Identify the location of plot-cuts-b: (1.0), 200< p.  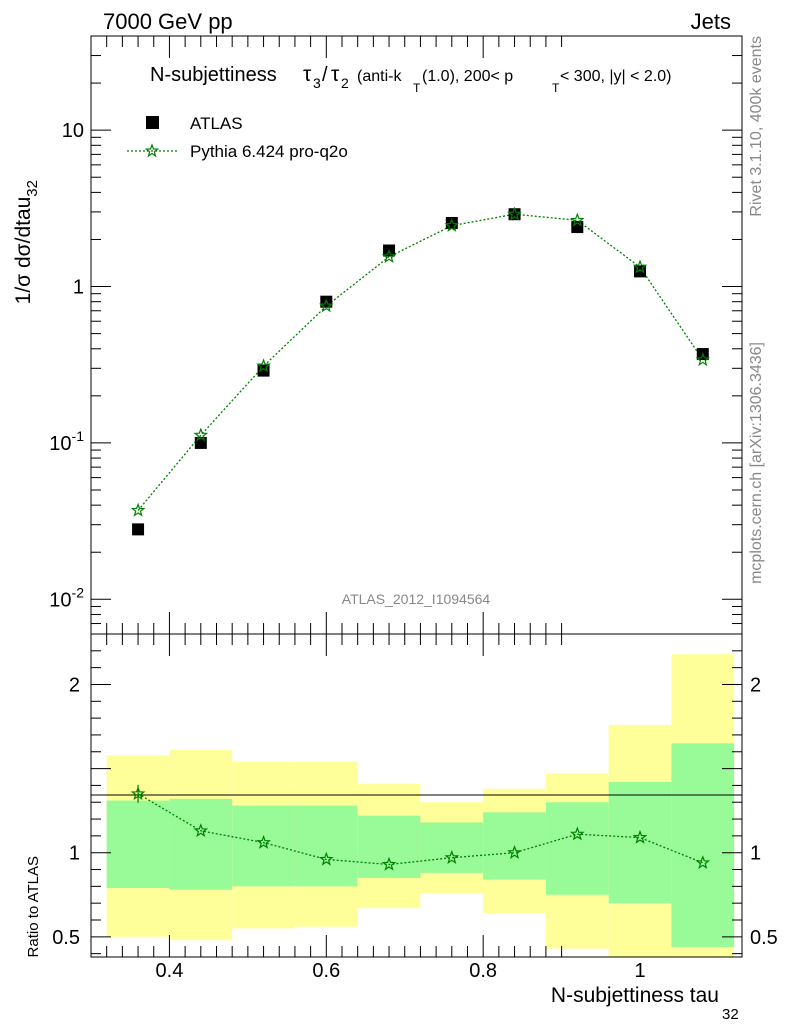
(467, 76).